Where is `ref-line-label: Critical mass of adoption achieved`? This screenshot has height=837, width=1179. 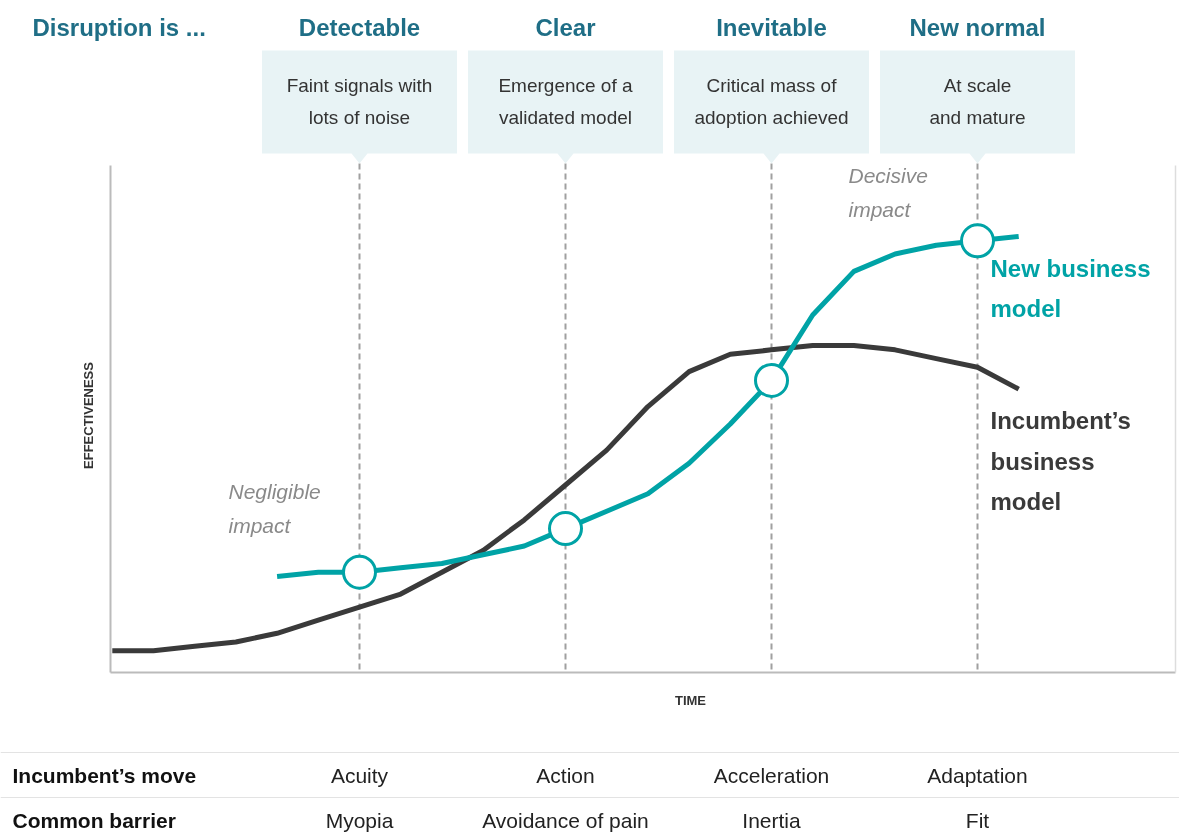
ref-line-label: Critical mass of adoption achieved is located at coordinates (771, 101).